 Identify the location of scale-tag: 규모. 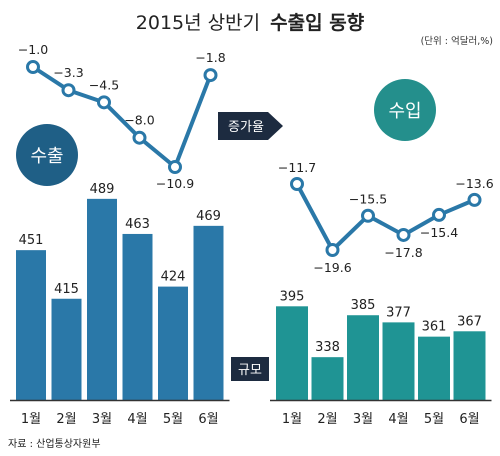
(250, 369).